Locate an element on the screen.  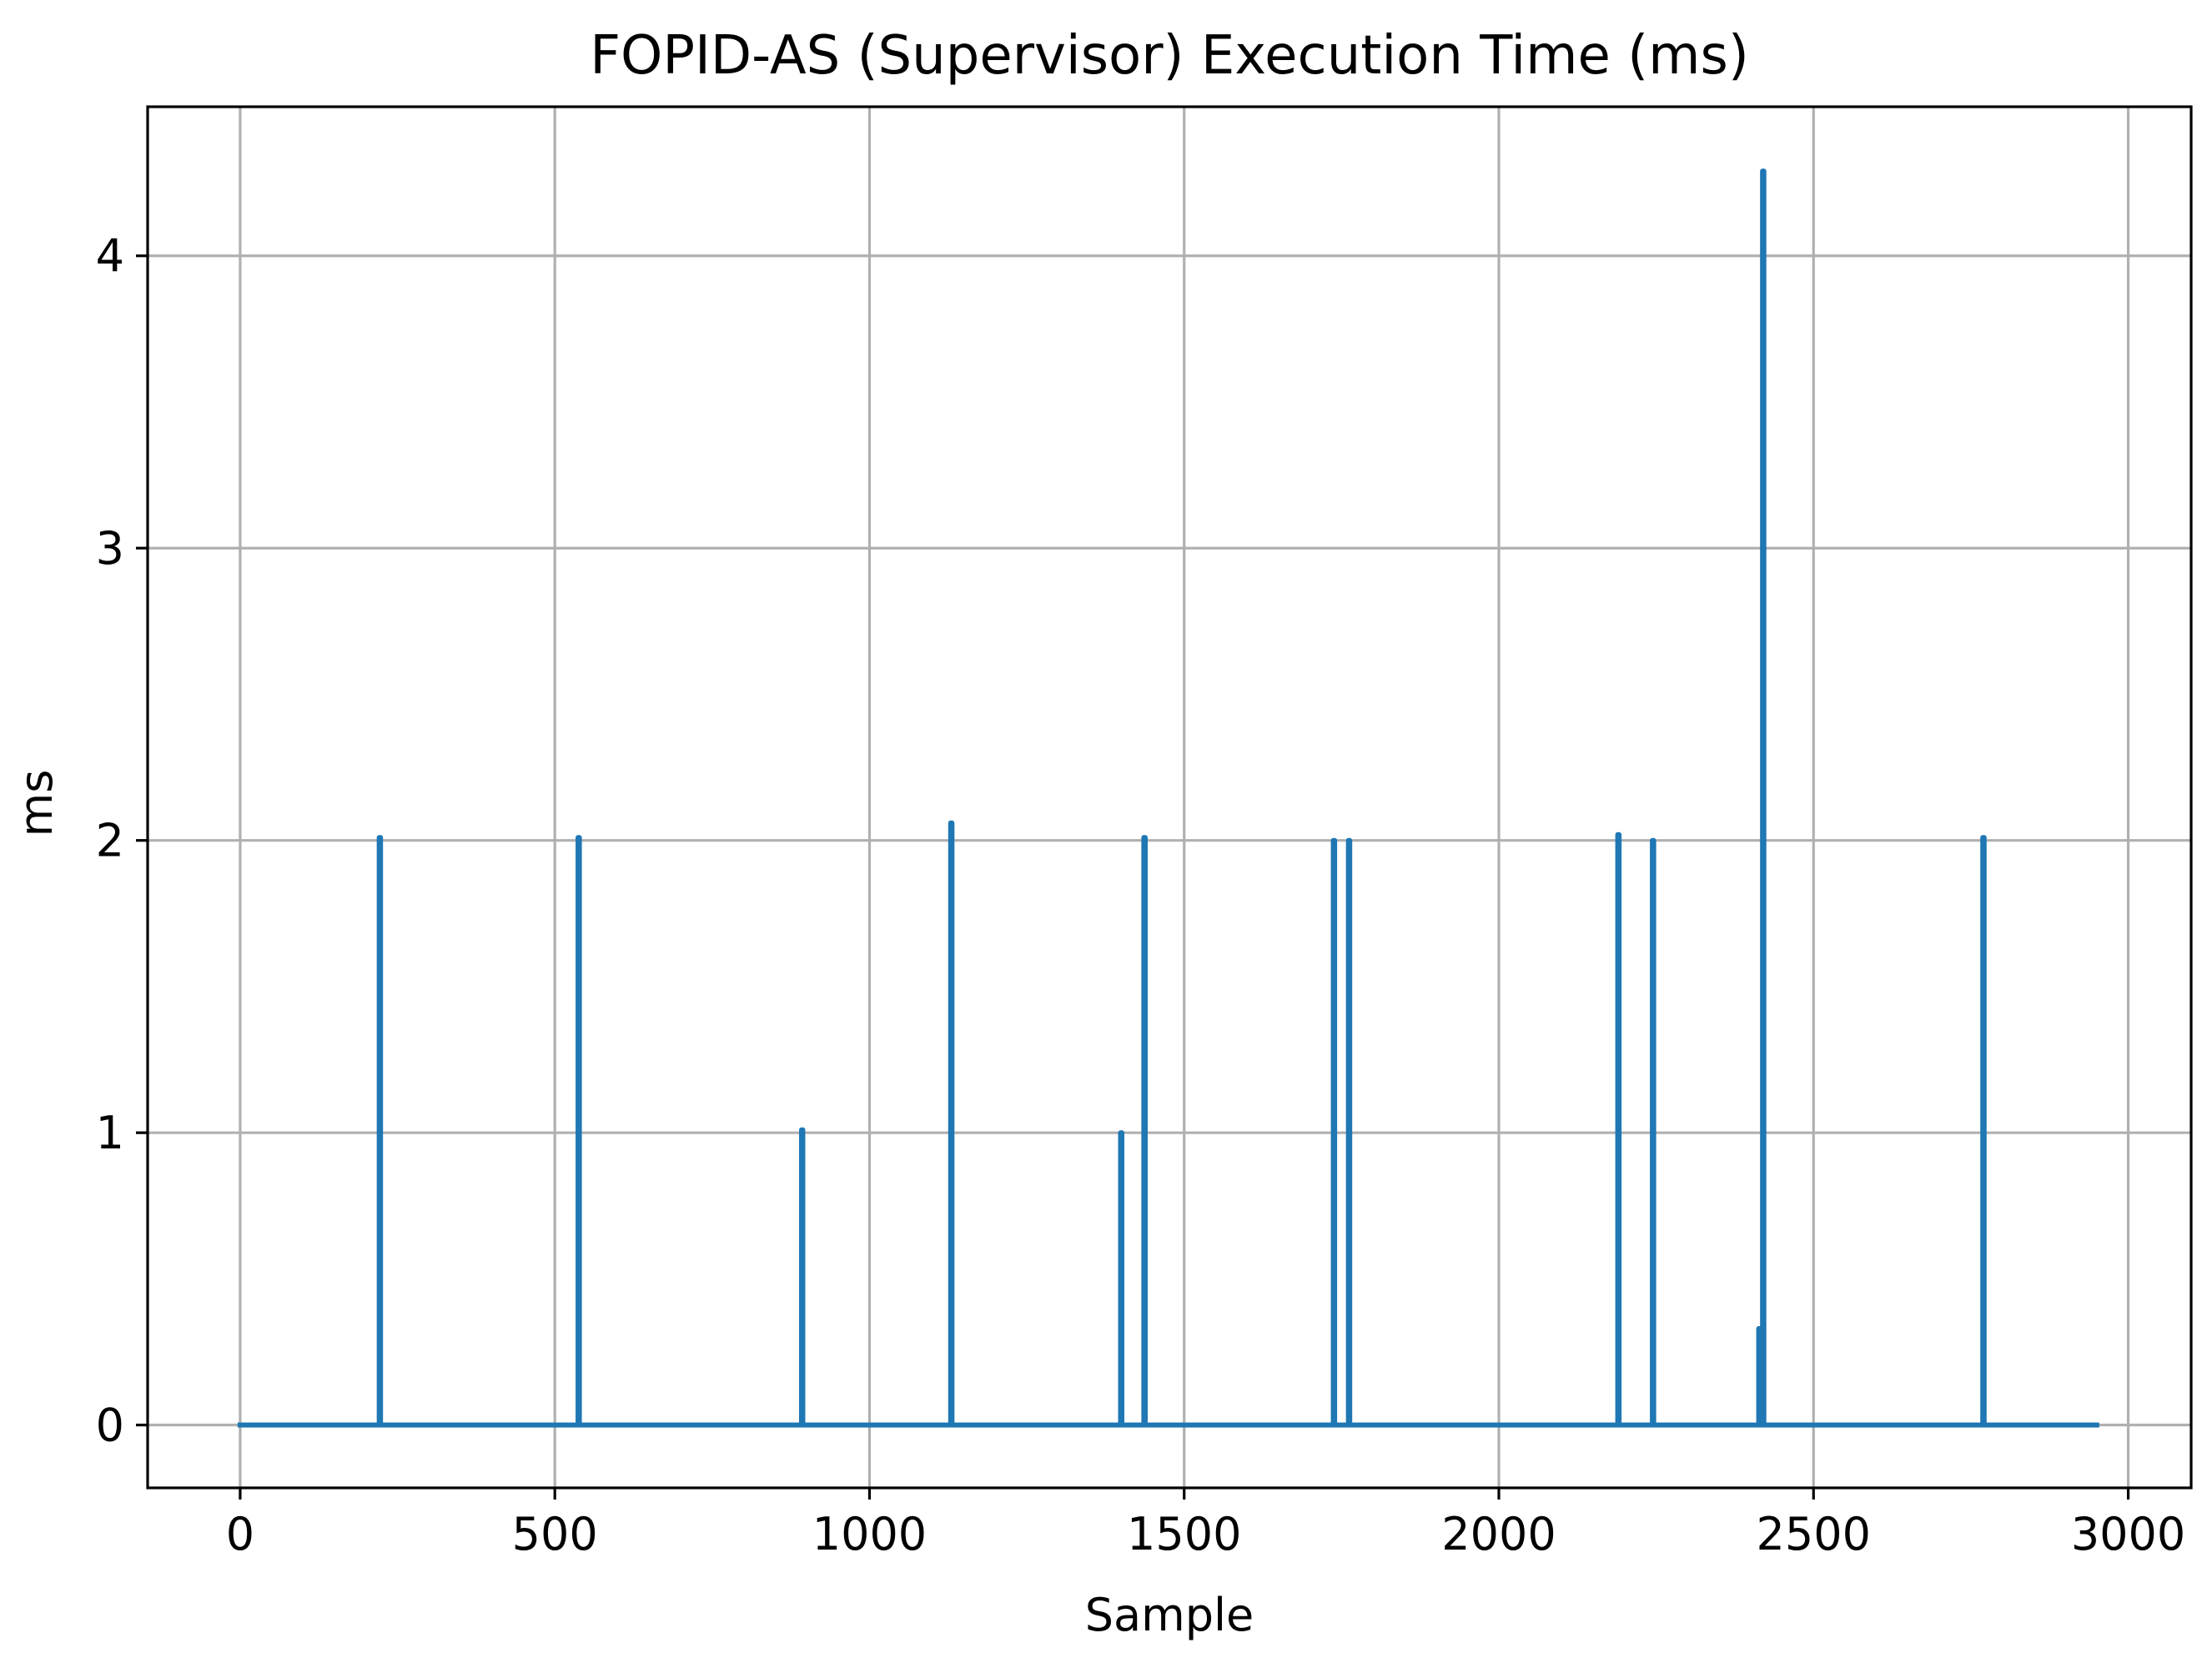
x-tick-label: 1000 is located at coordinates (870, 1534).